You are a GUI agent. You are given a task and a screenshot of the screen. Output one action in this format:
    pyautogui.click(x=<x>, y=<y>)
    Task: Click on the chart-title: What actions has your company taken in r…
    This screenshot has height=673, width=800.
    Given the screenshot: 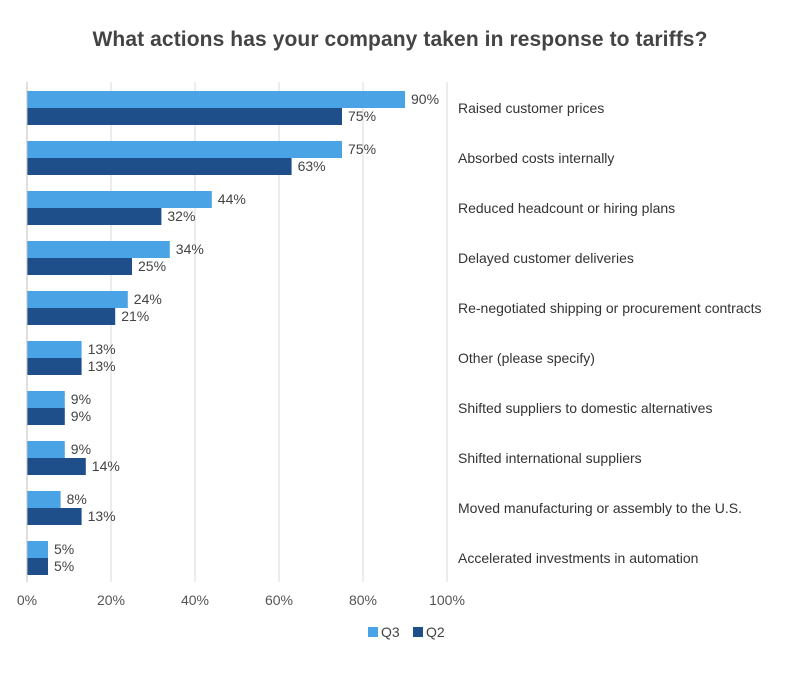 What is the action you would take?
    pyautogui.click(x=400, y=39)
    